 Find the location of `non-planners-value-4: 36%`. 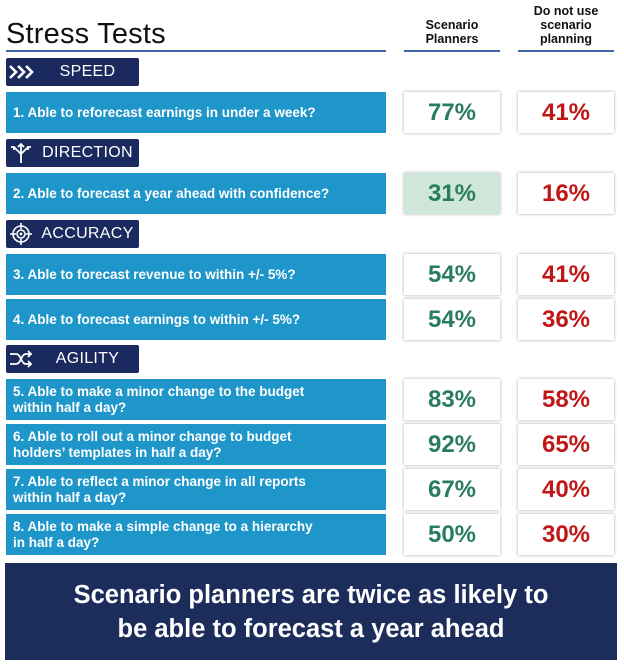

non-planners-value-4: 36% is located at coordinates (566, 319).